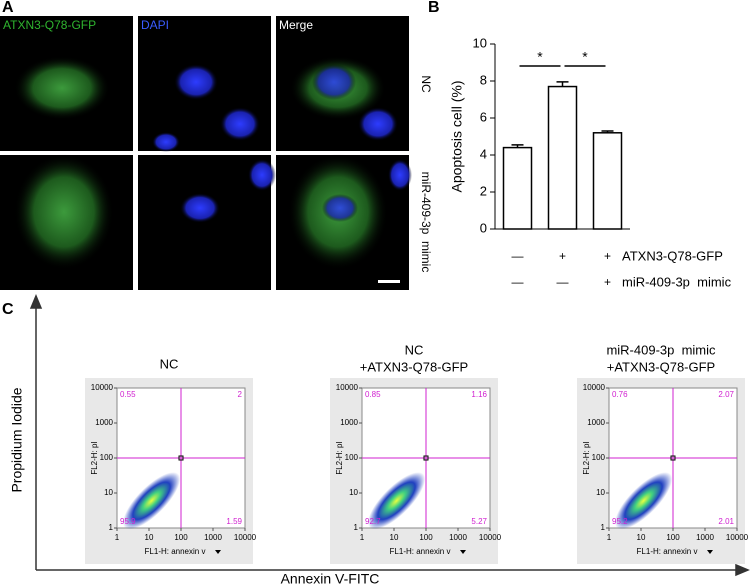 Image resolution: width=752 pixels, height=588 pixels. What do you see at coordinates (234, 521) in the screenshot?
I see `quadrant-value: 1.59` at bounding box center [234, 521].